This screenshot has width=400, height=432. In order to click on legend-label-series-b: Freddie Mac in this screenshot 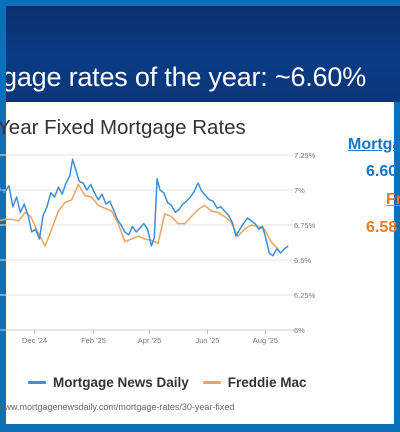, I will do `click(267, 382)`.